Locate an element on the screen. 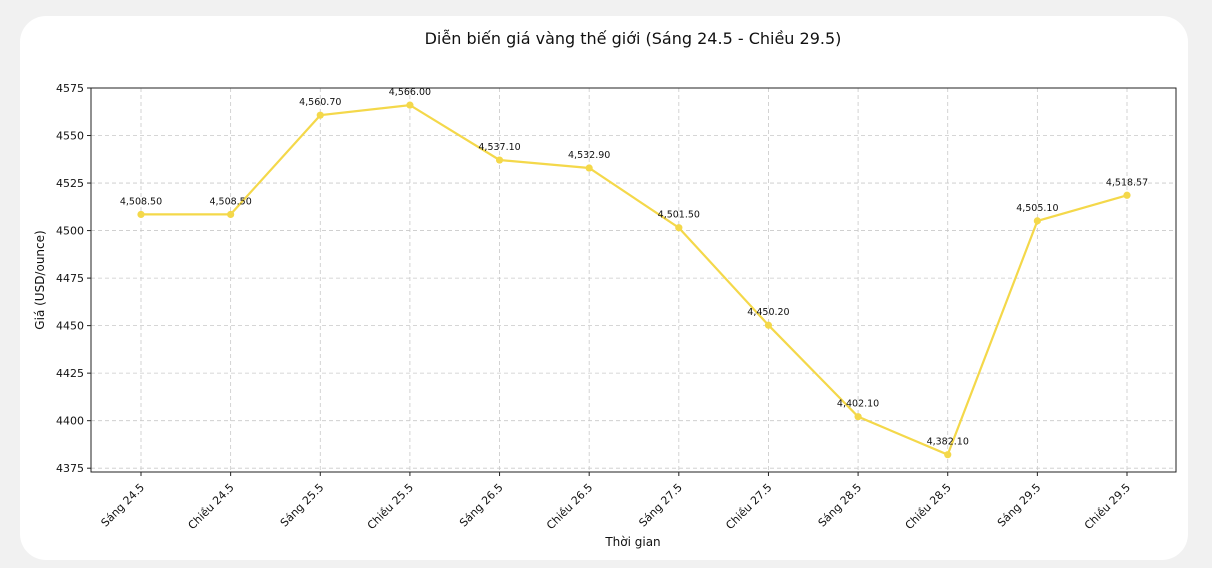 The width and height of the screenshot is (1212, 568). x-tick-label: Chiều 24.5 is located at coordinates (211, 506).